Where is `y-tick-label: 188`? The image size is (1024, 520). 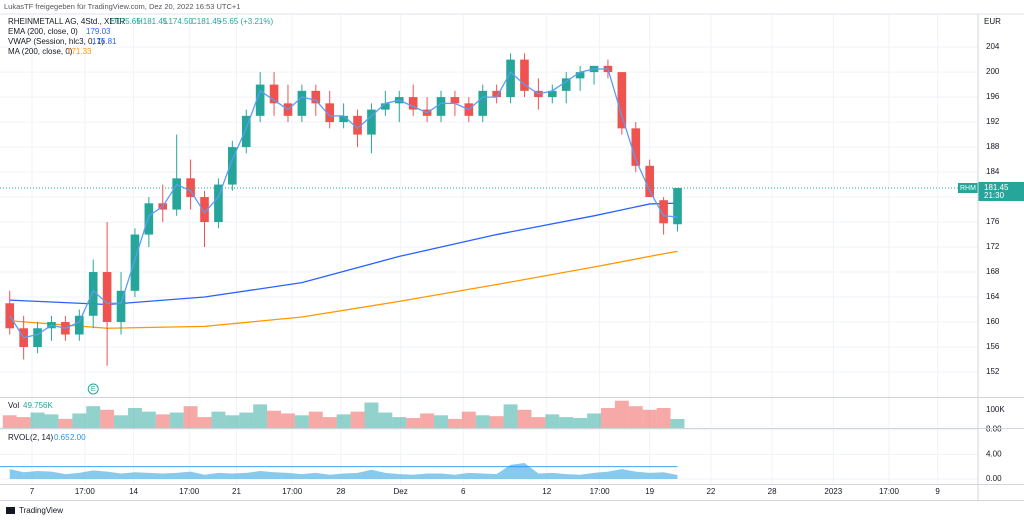
y-tick-label: 188 is located at coordinates (993, 146).